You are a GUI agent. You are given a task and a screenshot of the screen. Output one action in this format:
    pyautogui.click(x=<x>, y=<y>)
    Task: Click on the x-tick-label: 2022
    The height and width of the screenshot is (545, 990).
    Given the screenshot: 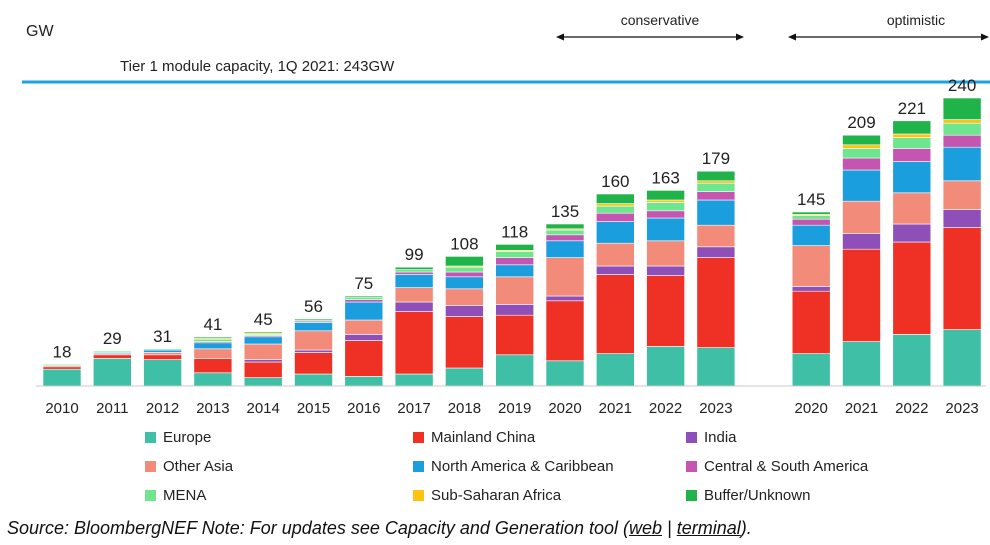 What is the action you would take?
    pyautogui.click(x=665, y=408)
    